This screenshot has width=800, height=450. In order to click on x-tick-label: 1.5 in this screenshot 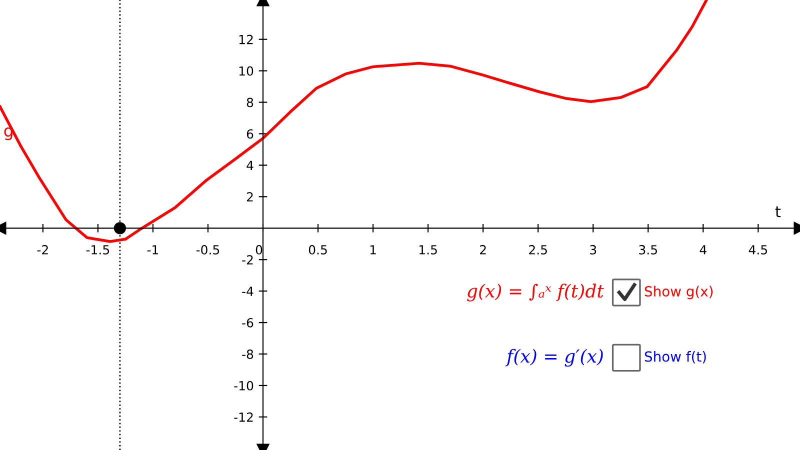, I will do `click(428, 249)`.